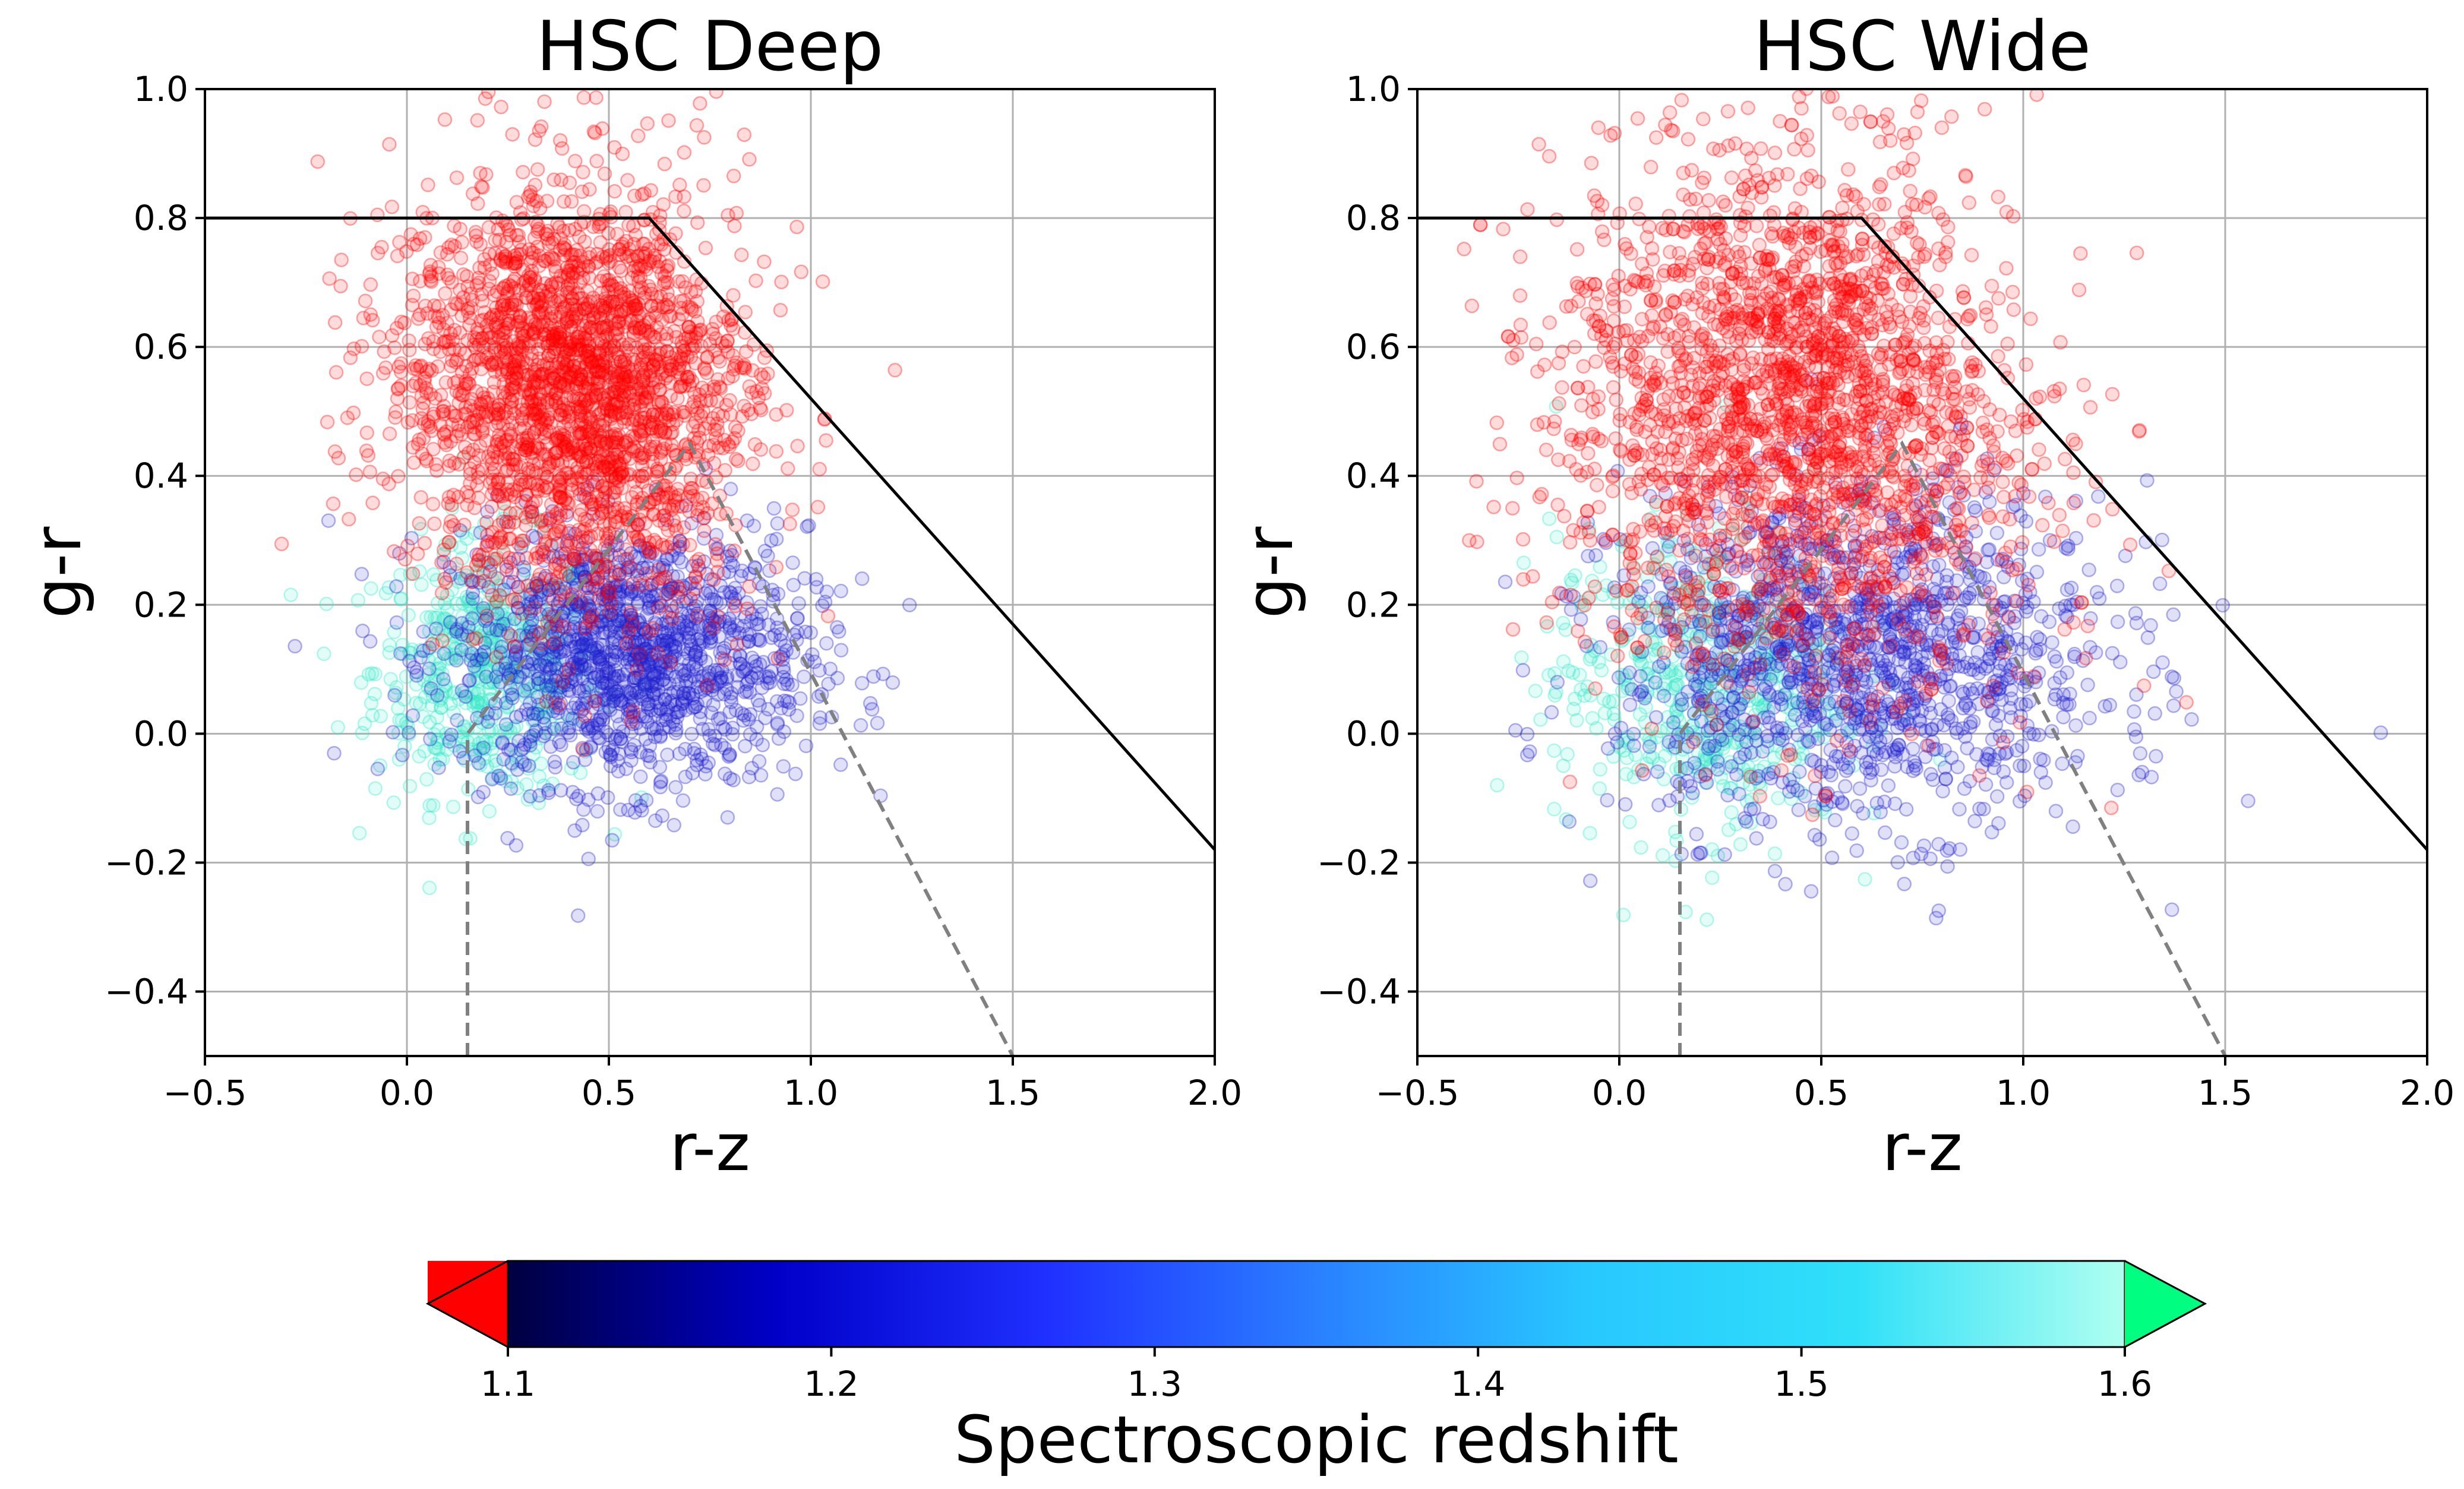 The width and height of the screenshot is (2464, 1489). What do you see at coordinates (609, 1093) in the screenshot?
I see `x-tick-label: 0.5` at bounding box center [609, 1093].